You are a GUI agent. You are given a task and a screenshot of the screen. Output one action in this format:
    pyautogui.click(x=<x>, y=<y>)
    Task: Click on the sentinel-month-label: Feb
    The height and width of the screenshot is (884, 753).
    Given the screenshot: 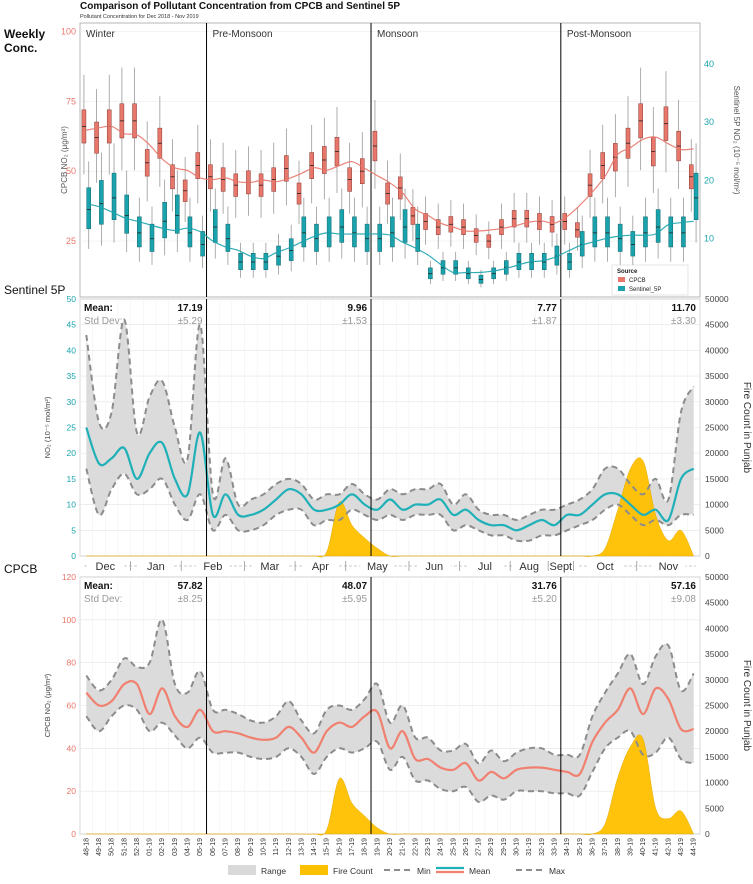 What is the action you would take?
    pyautogui.click(x=212, y=567)
    